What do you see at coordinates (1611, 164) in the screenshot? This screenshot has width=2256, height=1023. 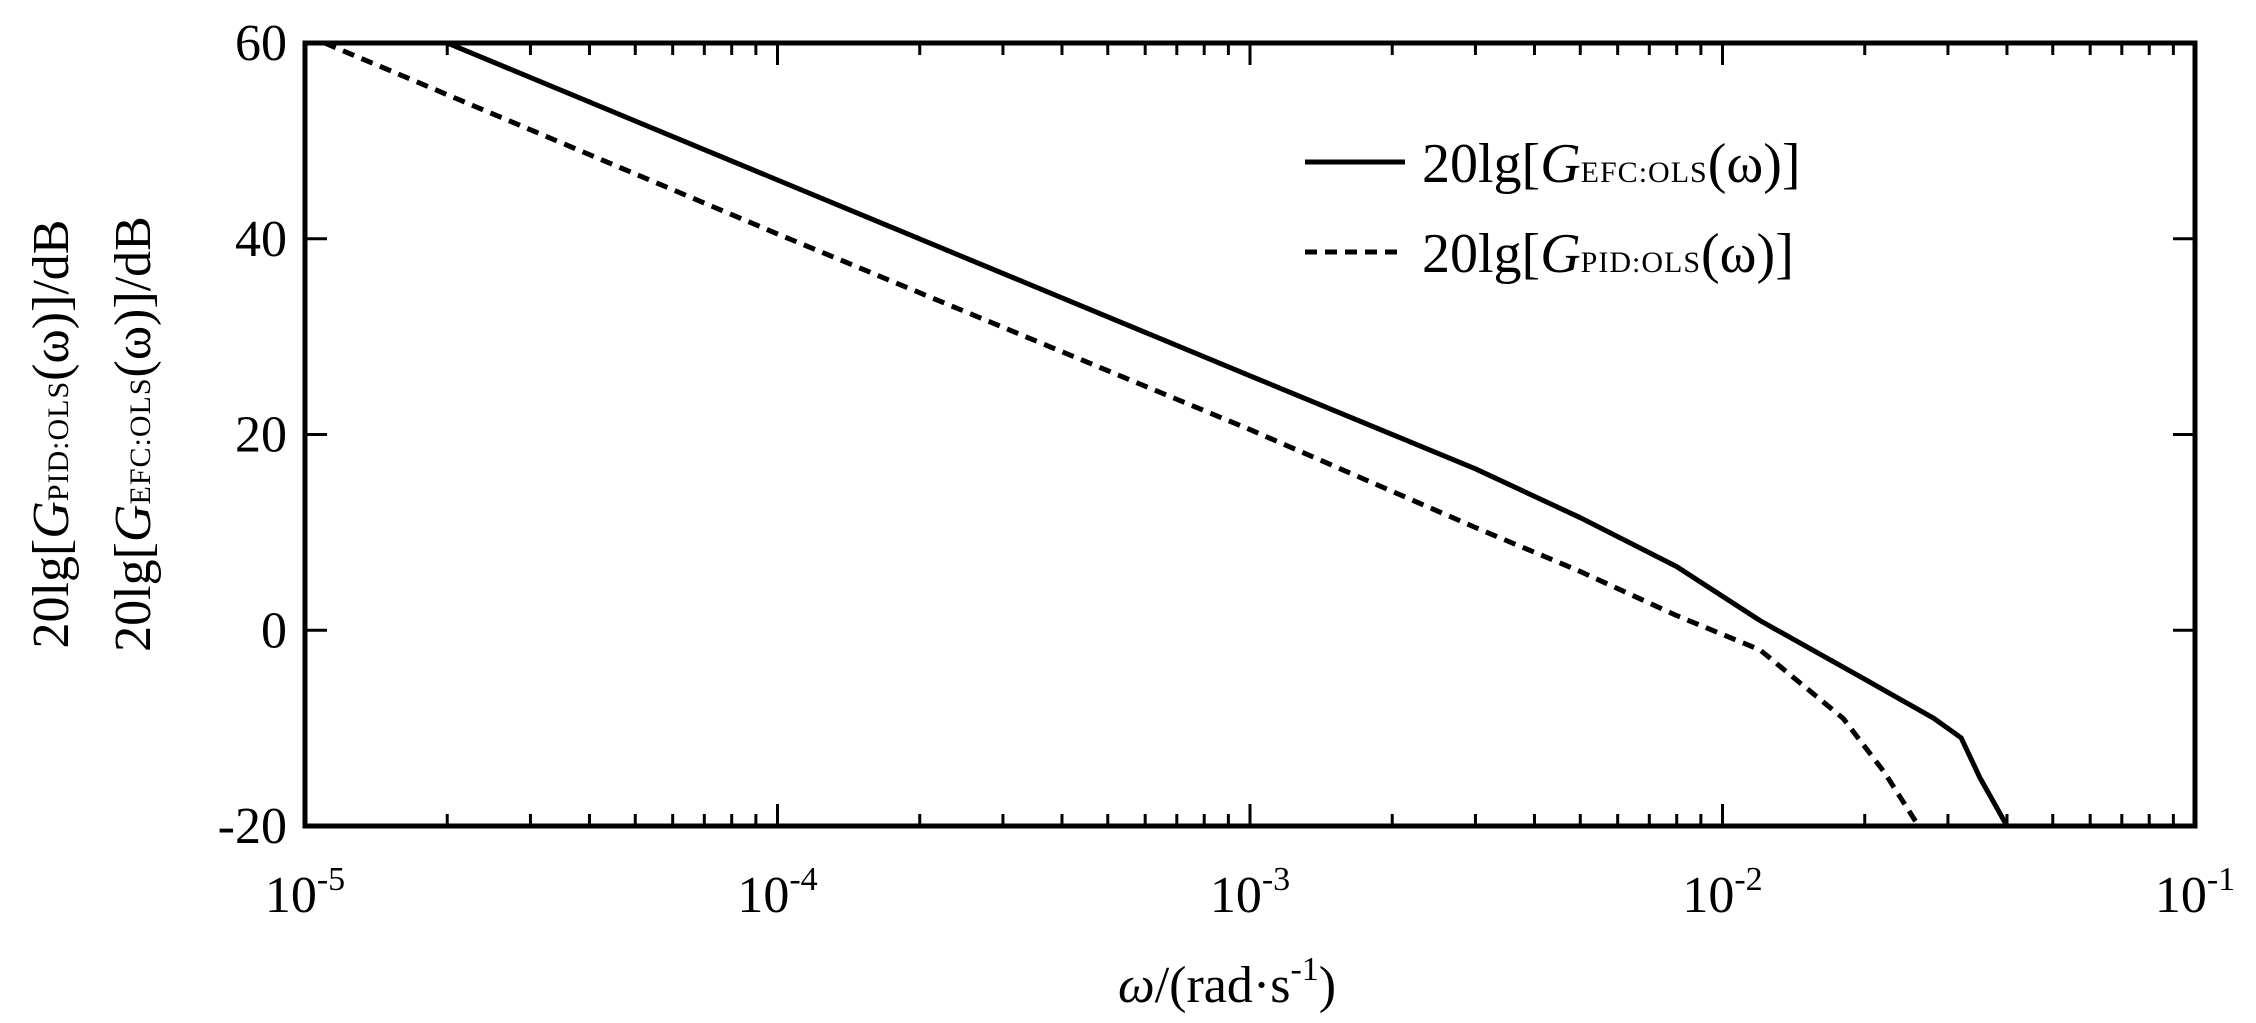 I see `legend-label-efc: 20lg[GEFC:OLS(ω)]` at bounding box center [1611, 164].